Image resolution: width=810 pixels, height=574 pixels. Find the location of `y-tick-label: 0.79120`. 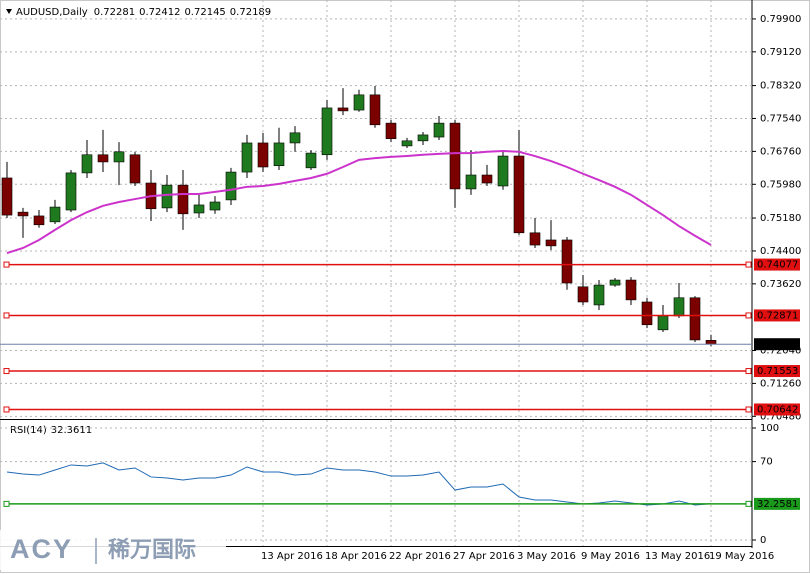

y-tick-label: 0.79120 is located at coordinates (780, 52).